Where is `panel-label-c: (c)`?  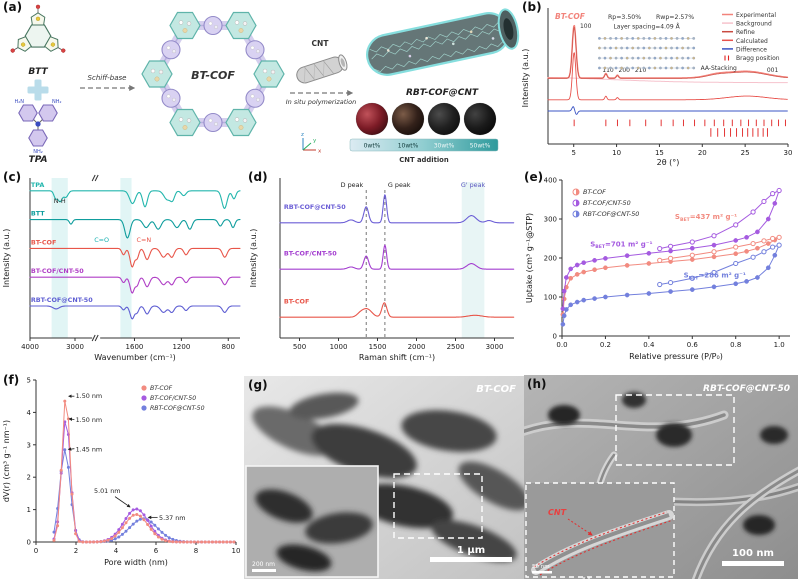 panel-label-c: (c) is located at coordinates (12, 177).